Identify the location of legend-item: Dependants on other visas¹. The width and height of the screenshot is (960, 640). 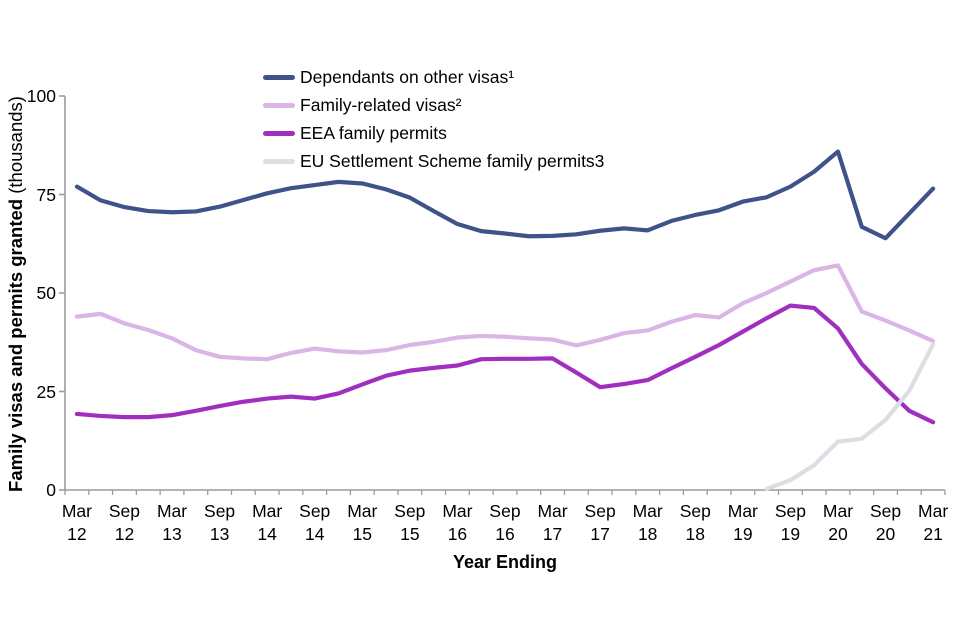
(433, 77).